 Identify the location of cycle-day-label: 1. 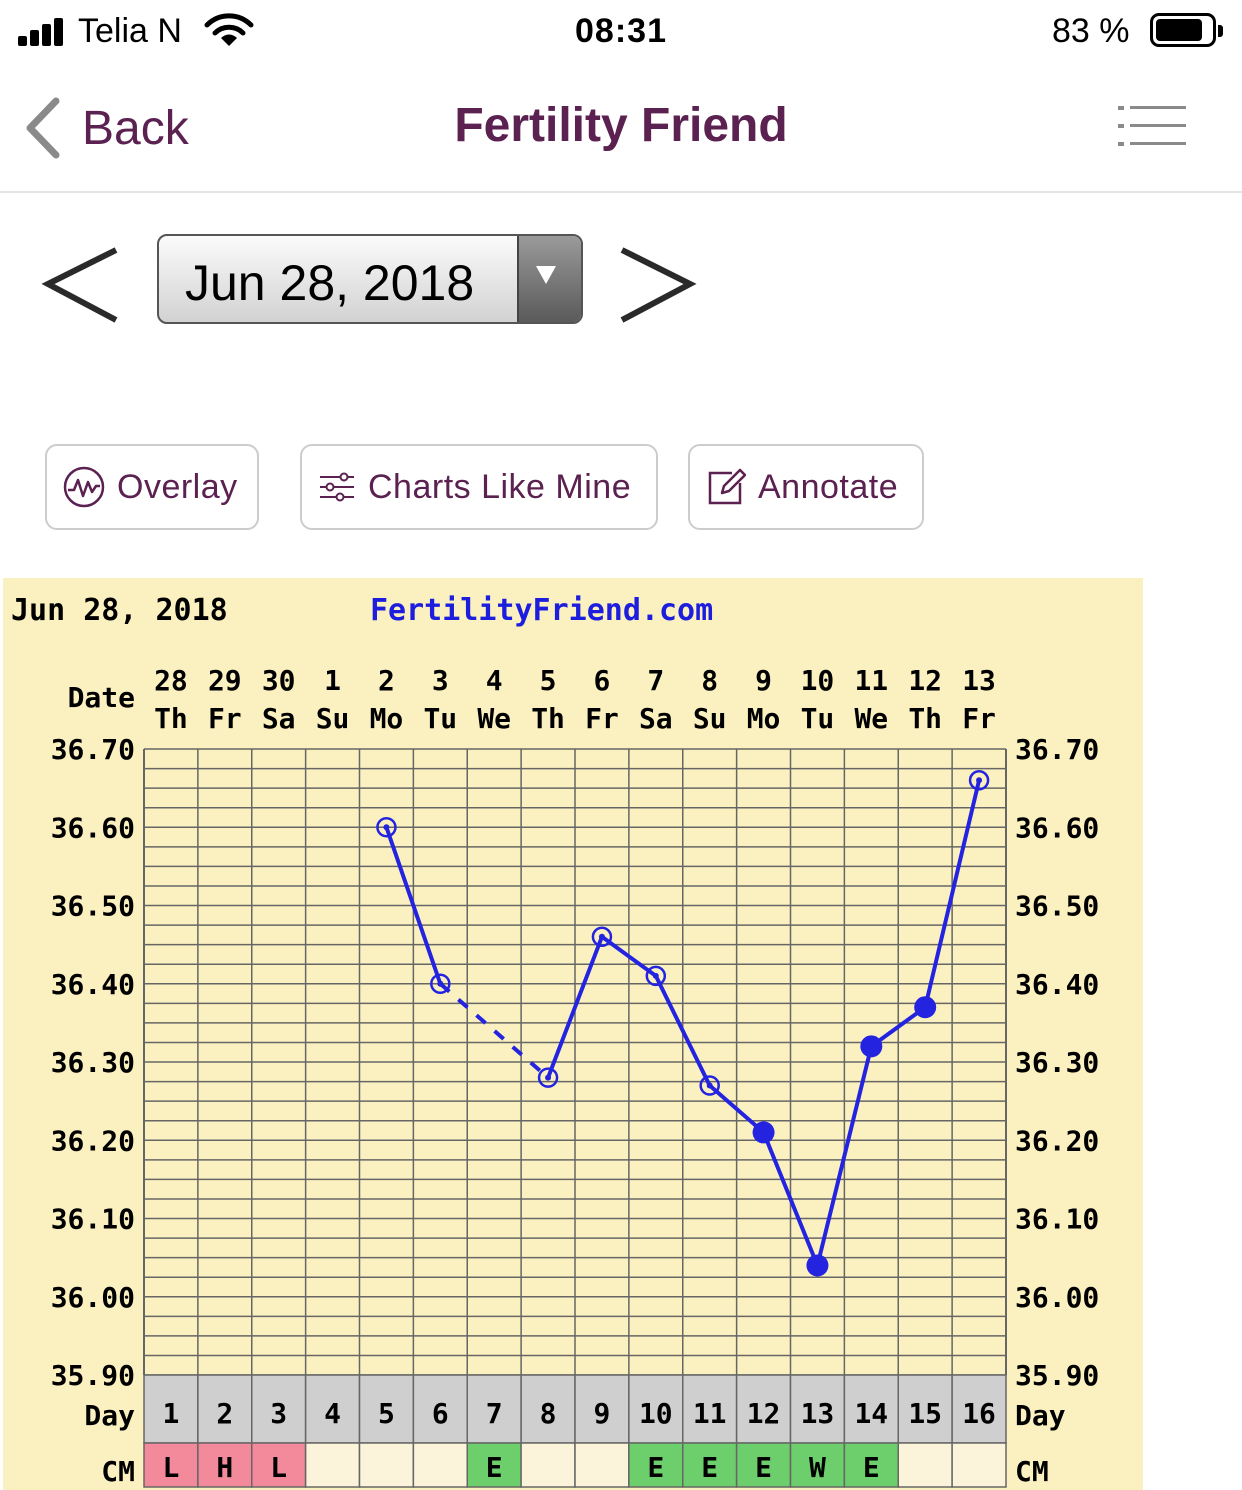
(171, 1413).